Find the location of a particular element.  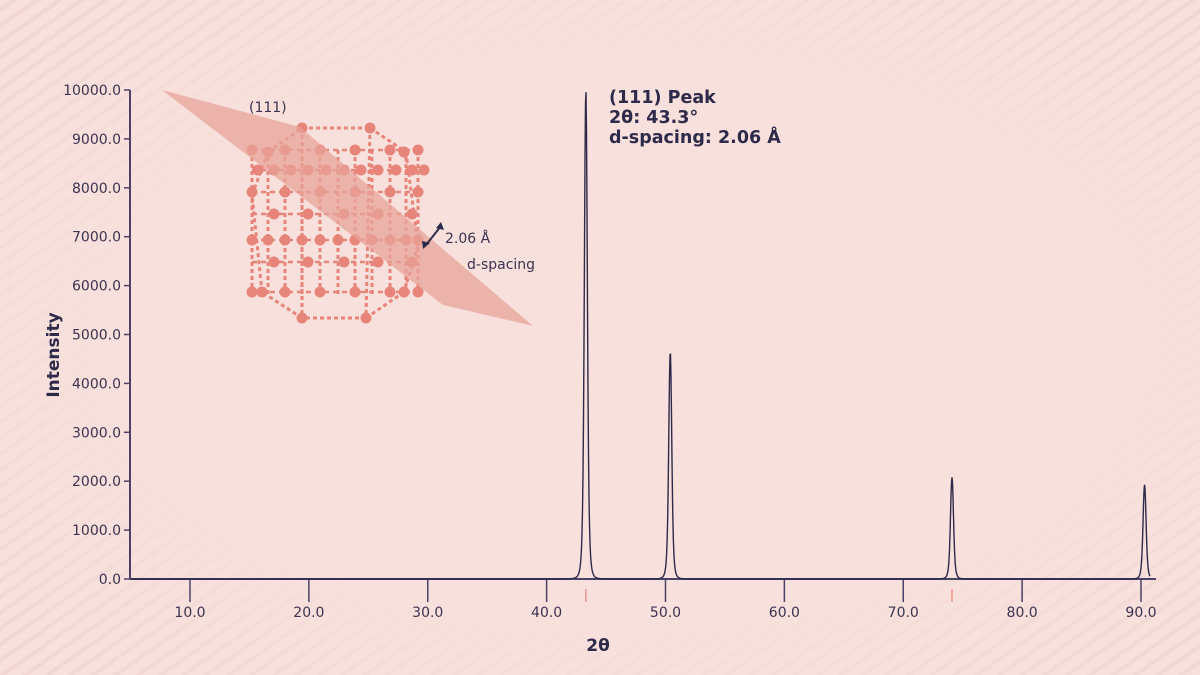

crystal-inset: (111) 2.06 Å d-spacing is located at coordinates (348, 208).